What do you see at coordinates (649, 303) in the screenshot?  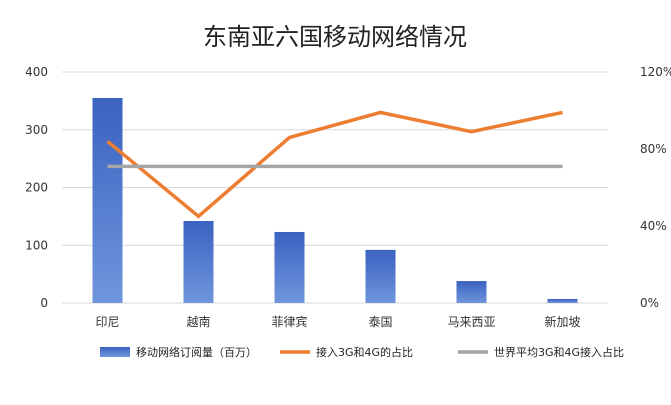 I see `right-tick-label: 0%` at bounding box center [649, 303].